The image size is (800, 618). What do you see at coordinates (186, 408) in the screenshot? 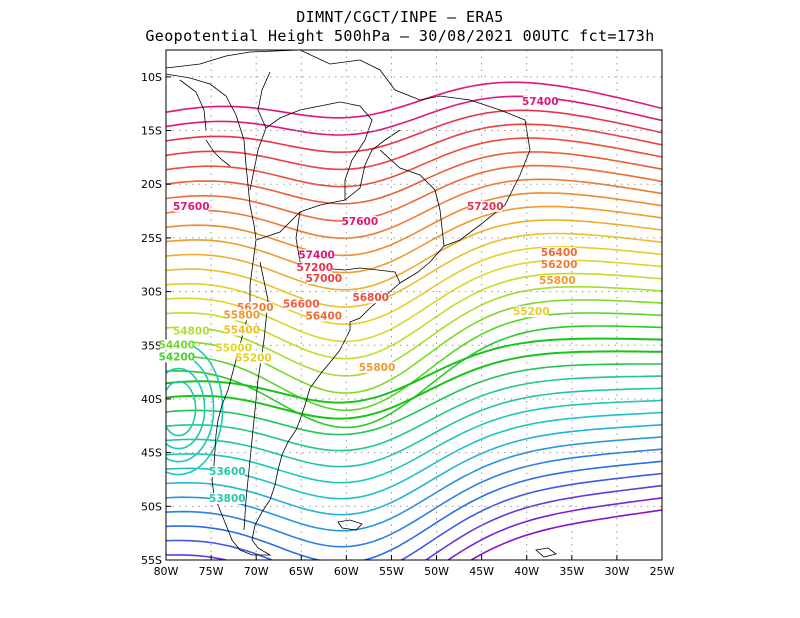
I see `low-center-contour` at bounding box center [186, 408].